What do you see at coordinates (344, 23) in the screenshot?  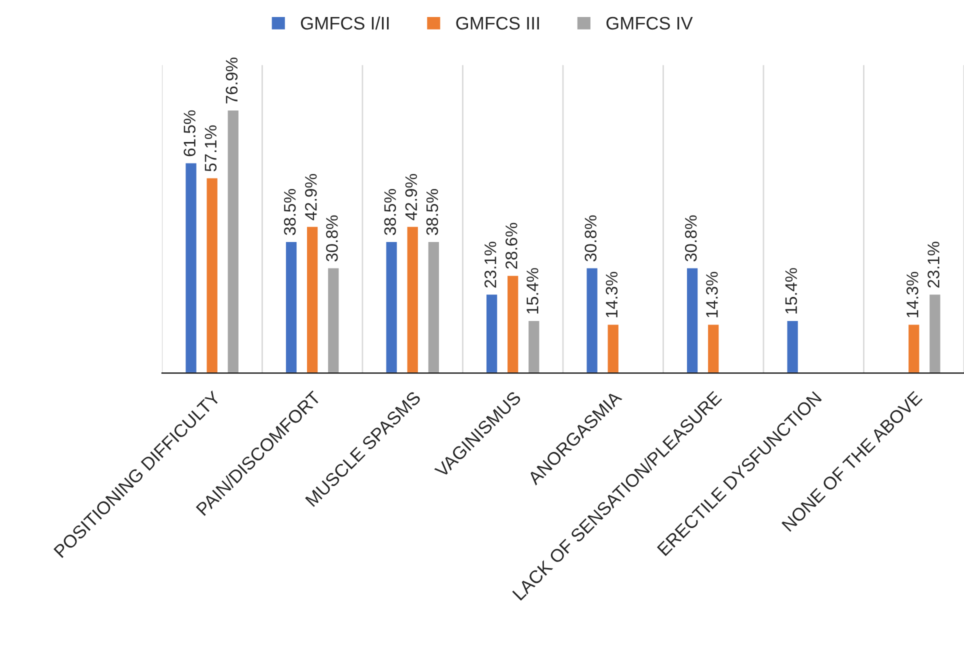 I see `legend-label: GMFCS I/II` at bounding box center [344, 23].